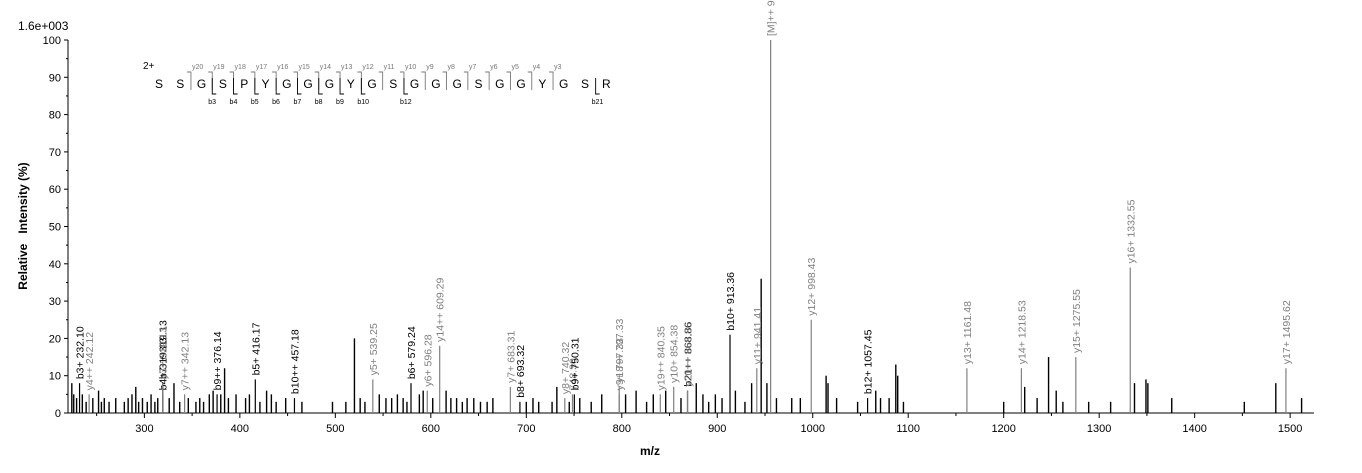  I want to click on peak-label: b21++ 868.86, so click(689, 354).